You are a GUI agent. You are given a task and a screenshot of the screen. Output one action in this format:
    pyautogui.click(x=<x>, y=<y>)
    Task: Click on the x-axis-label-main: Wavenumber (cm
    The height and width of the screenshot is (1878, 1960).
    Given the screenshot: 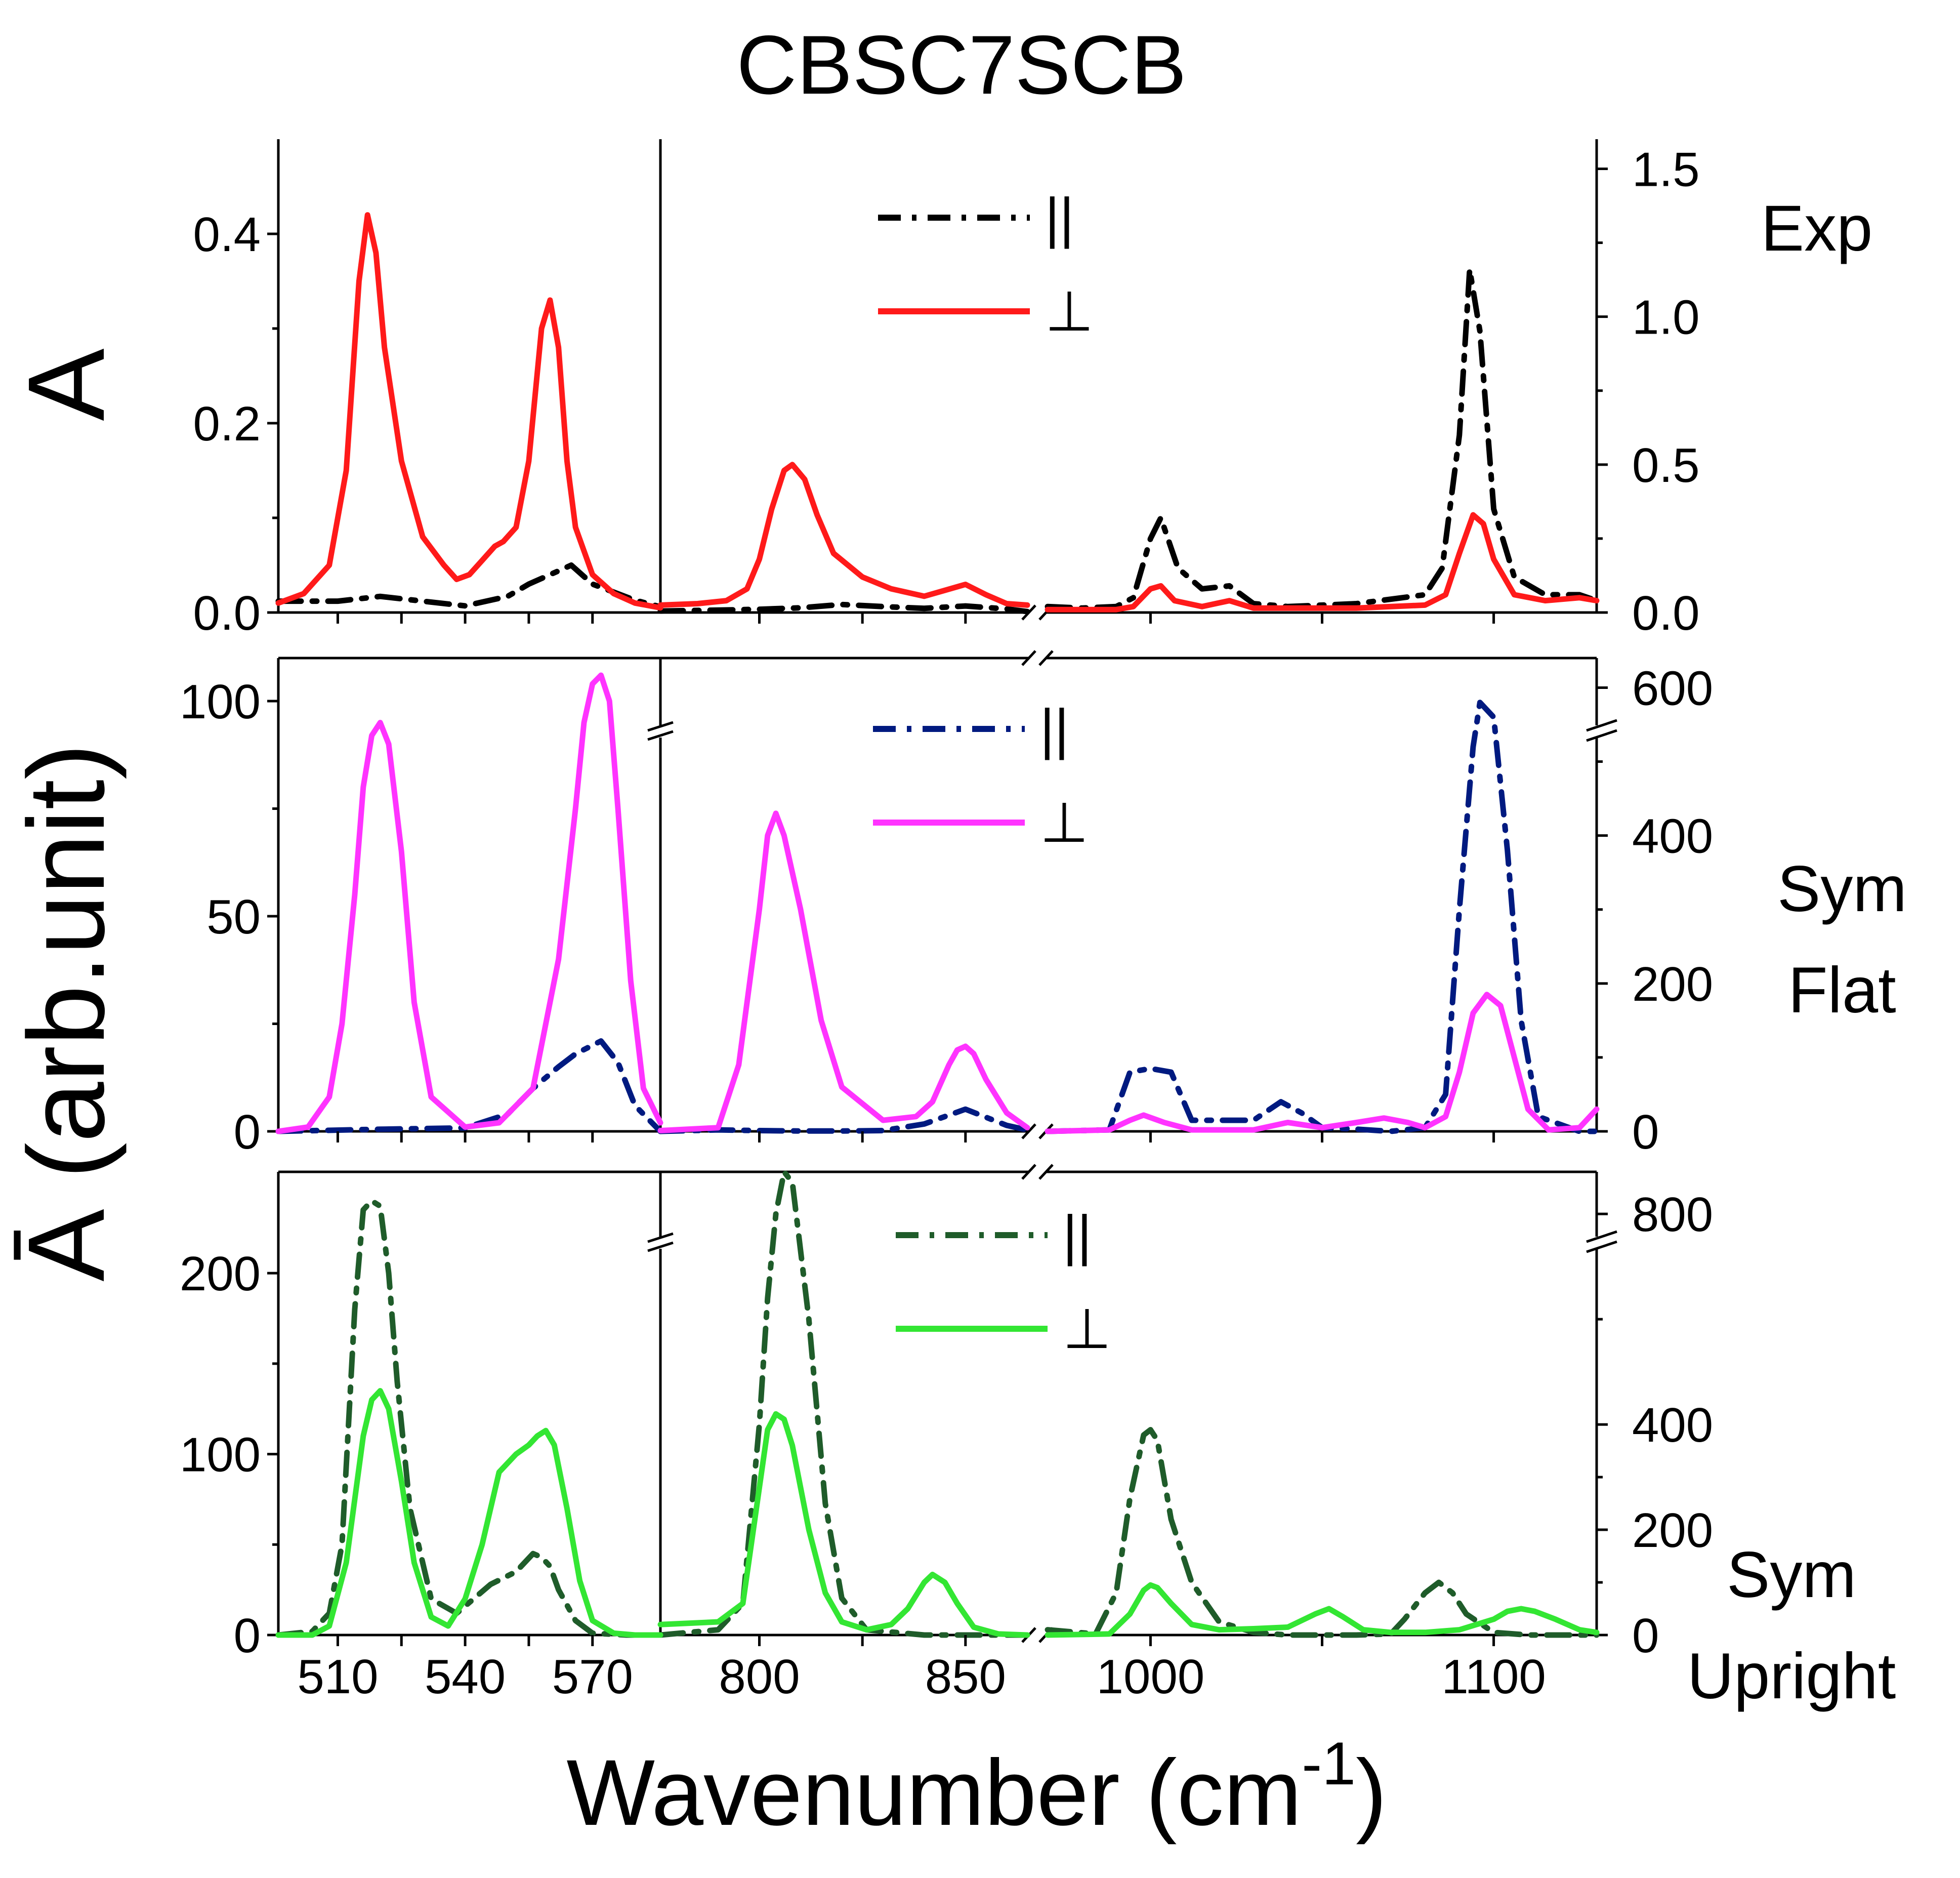 What is the action you would take?
    pyautogui.click(x=934, y=1793)
    